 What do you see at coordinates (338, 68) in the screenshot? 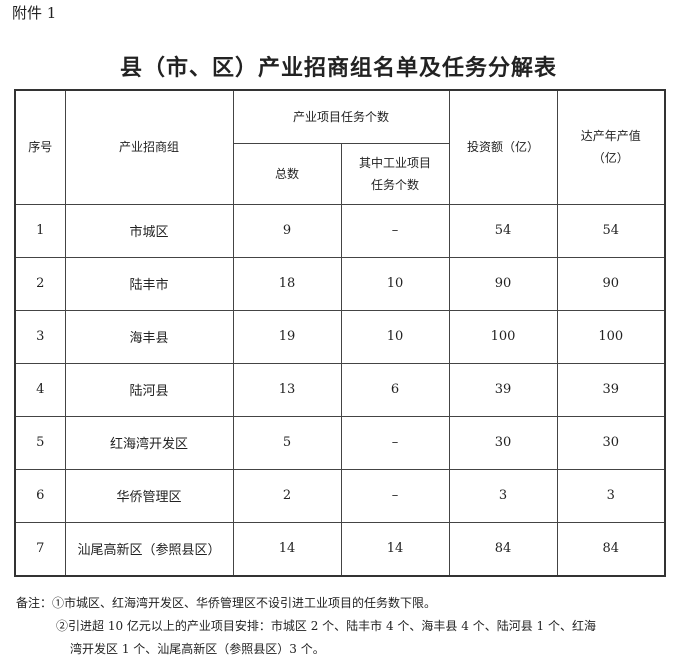
I see `page-title: 县（市、区）产业招商组名单及任务分解表` at bounding box center [338, 68].